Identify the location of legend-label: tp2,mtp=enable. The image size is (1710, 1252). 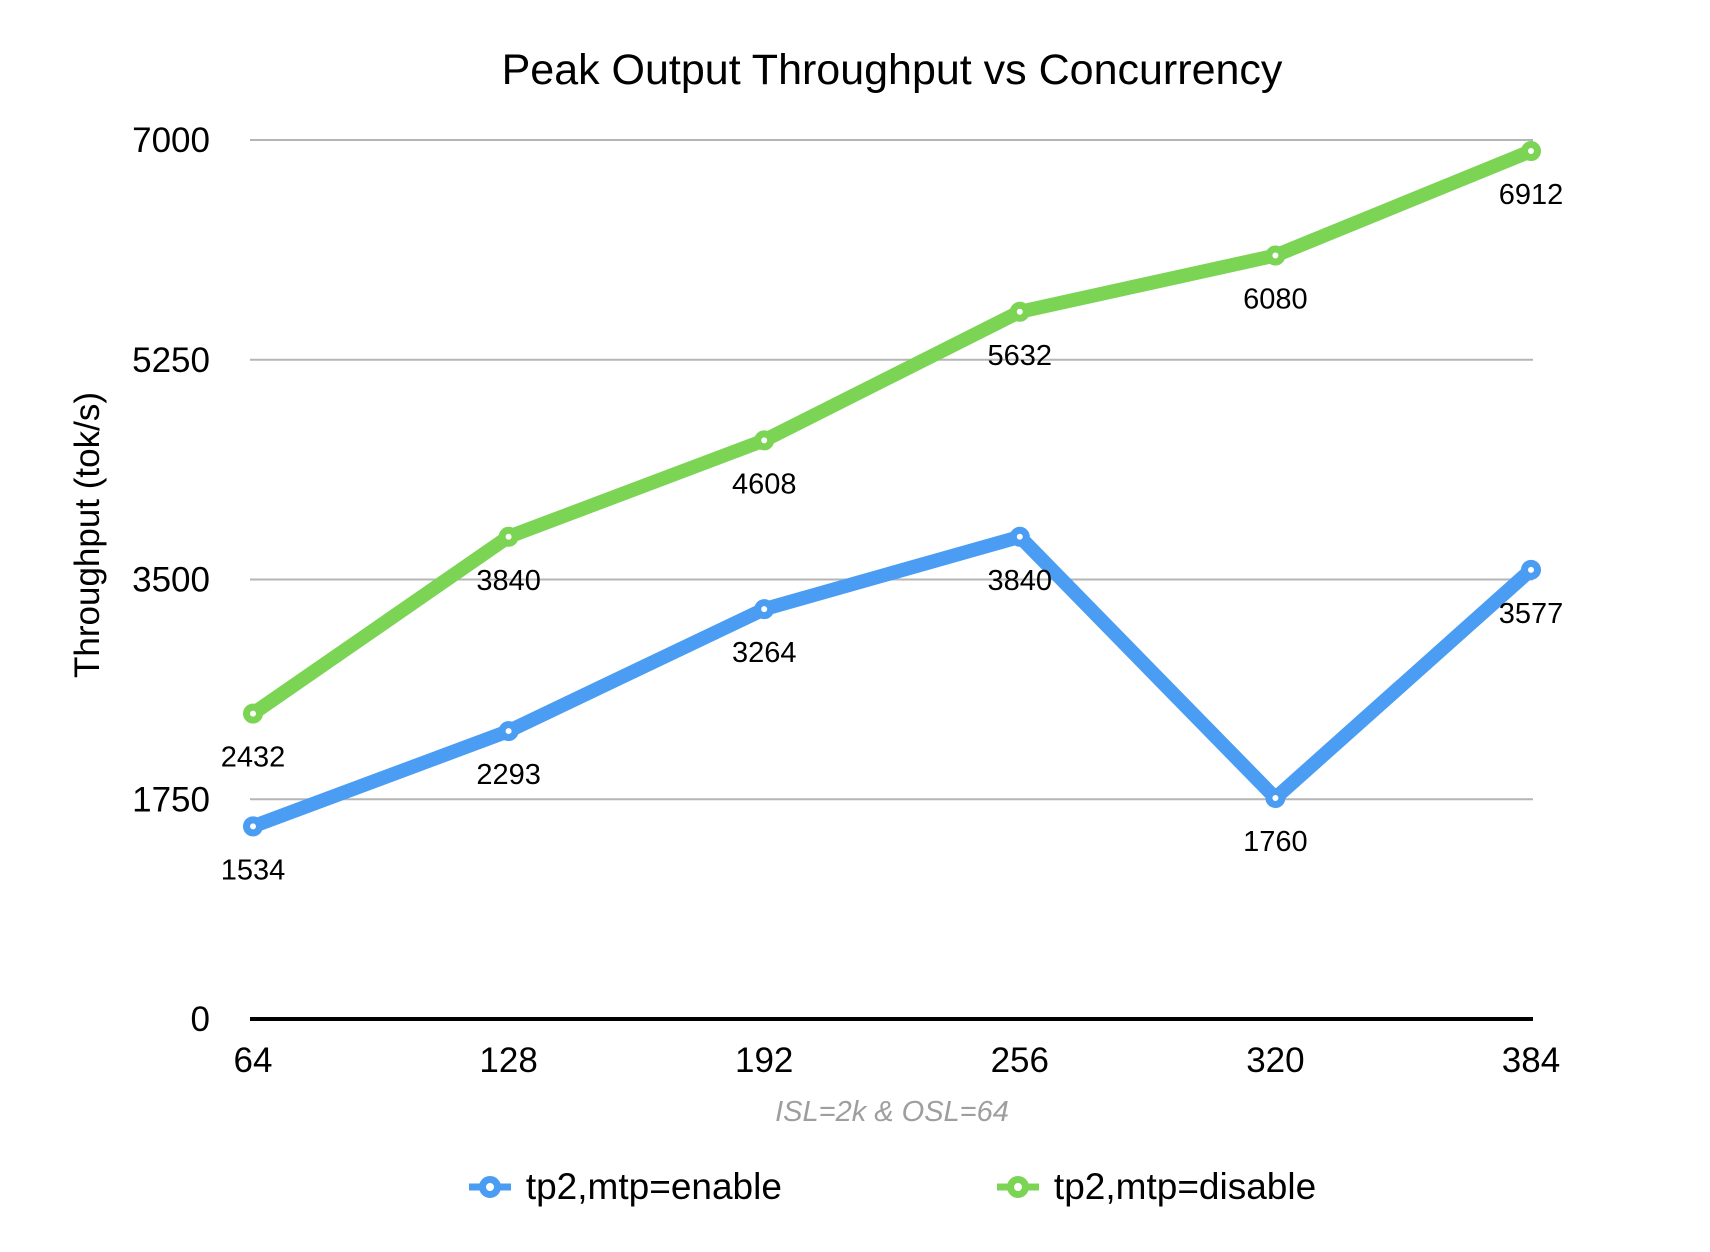
(653, 1186).